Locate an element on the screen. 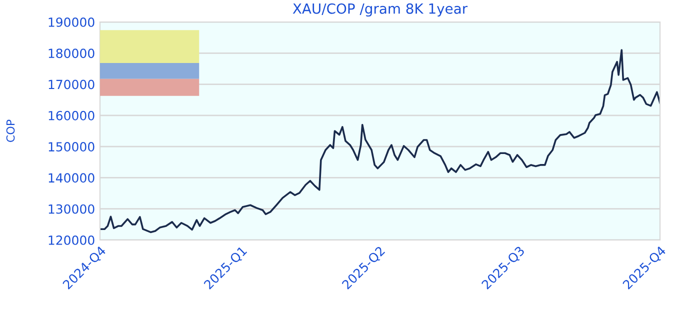  y-tick-label: 150000 is located at coordinates (71, 147).